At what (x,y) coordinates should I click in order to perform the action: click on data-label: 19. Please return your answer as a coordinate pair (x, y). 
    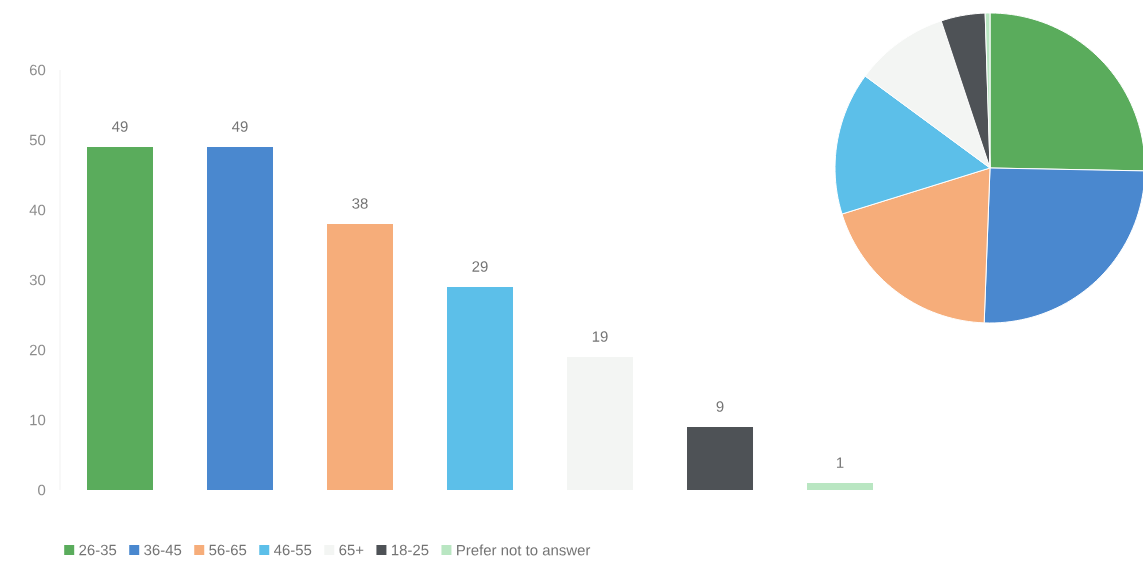
    Looking at the image, I should click on (600, 336).